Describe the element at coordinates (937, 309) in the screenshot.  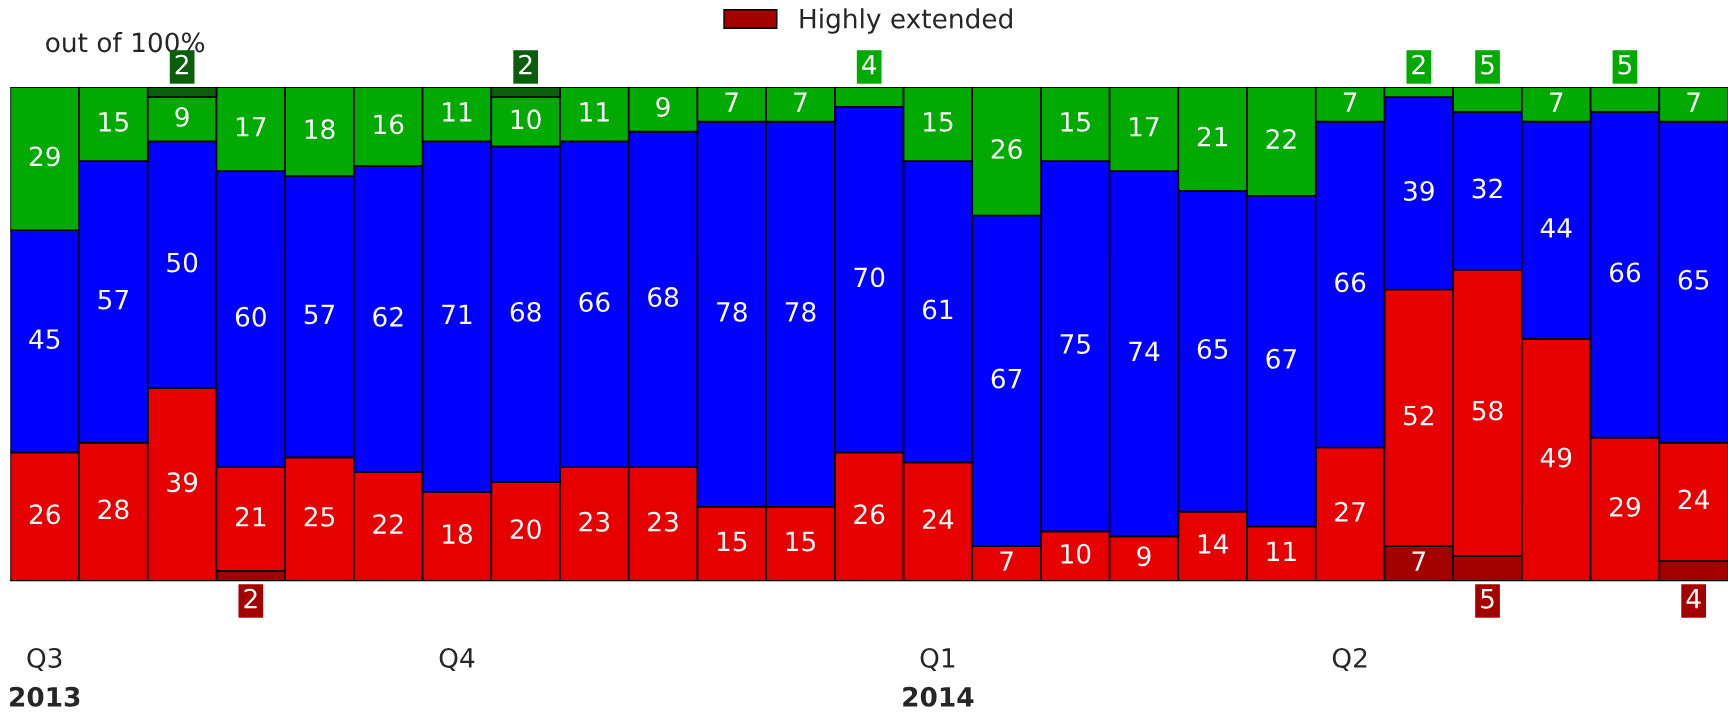
I see `data-label: 61` at that location.